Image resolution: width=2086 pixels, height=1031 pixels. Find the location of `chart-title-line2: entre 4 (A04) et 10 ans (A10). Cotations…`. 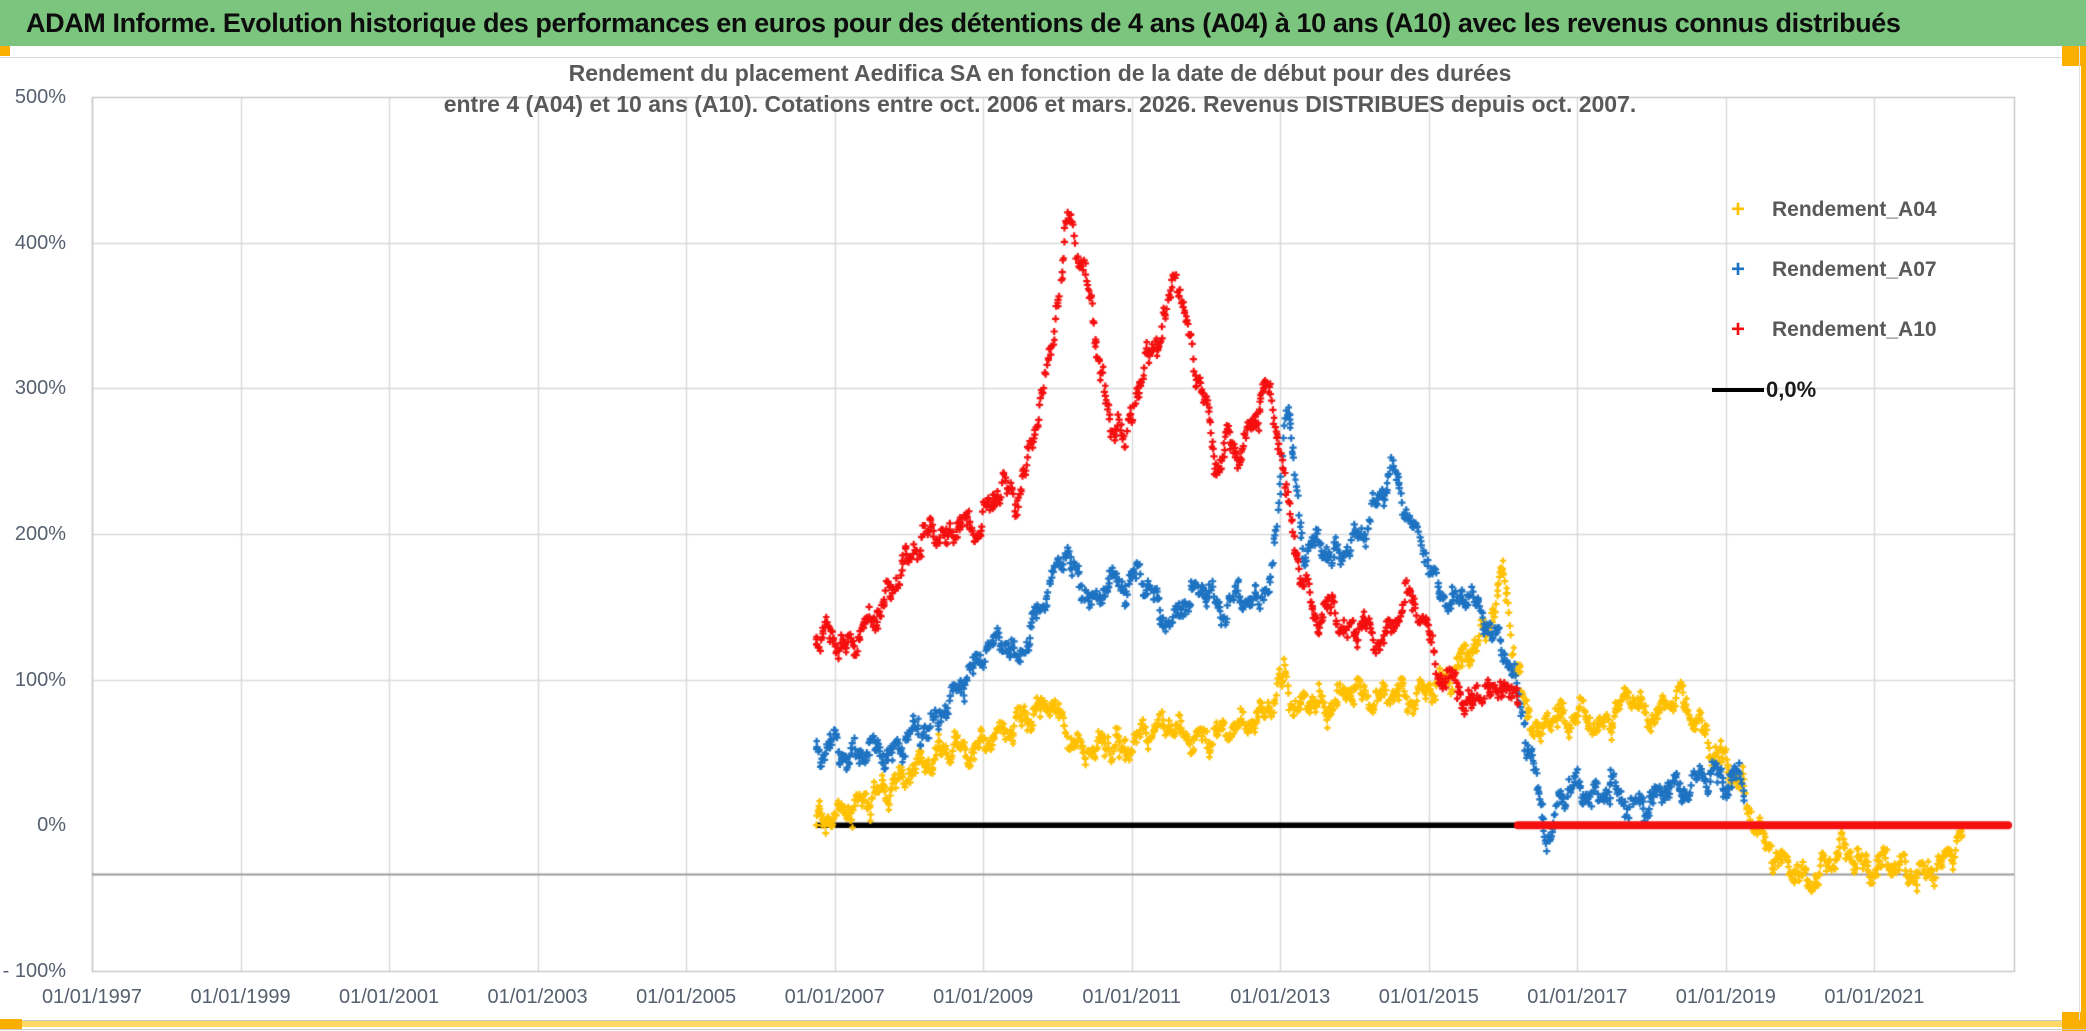

chart-title-line2: entre 4 (A04) et 10 ans (A10). Cotations… is located at coordinates (1040, 104).